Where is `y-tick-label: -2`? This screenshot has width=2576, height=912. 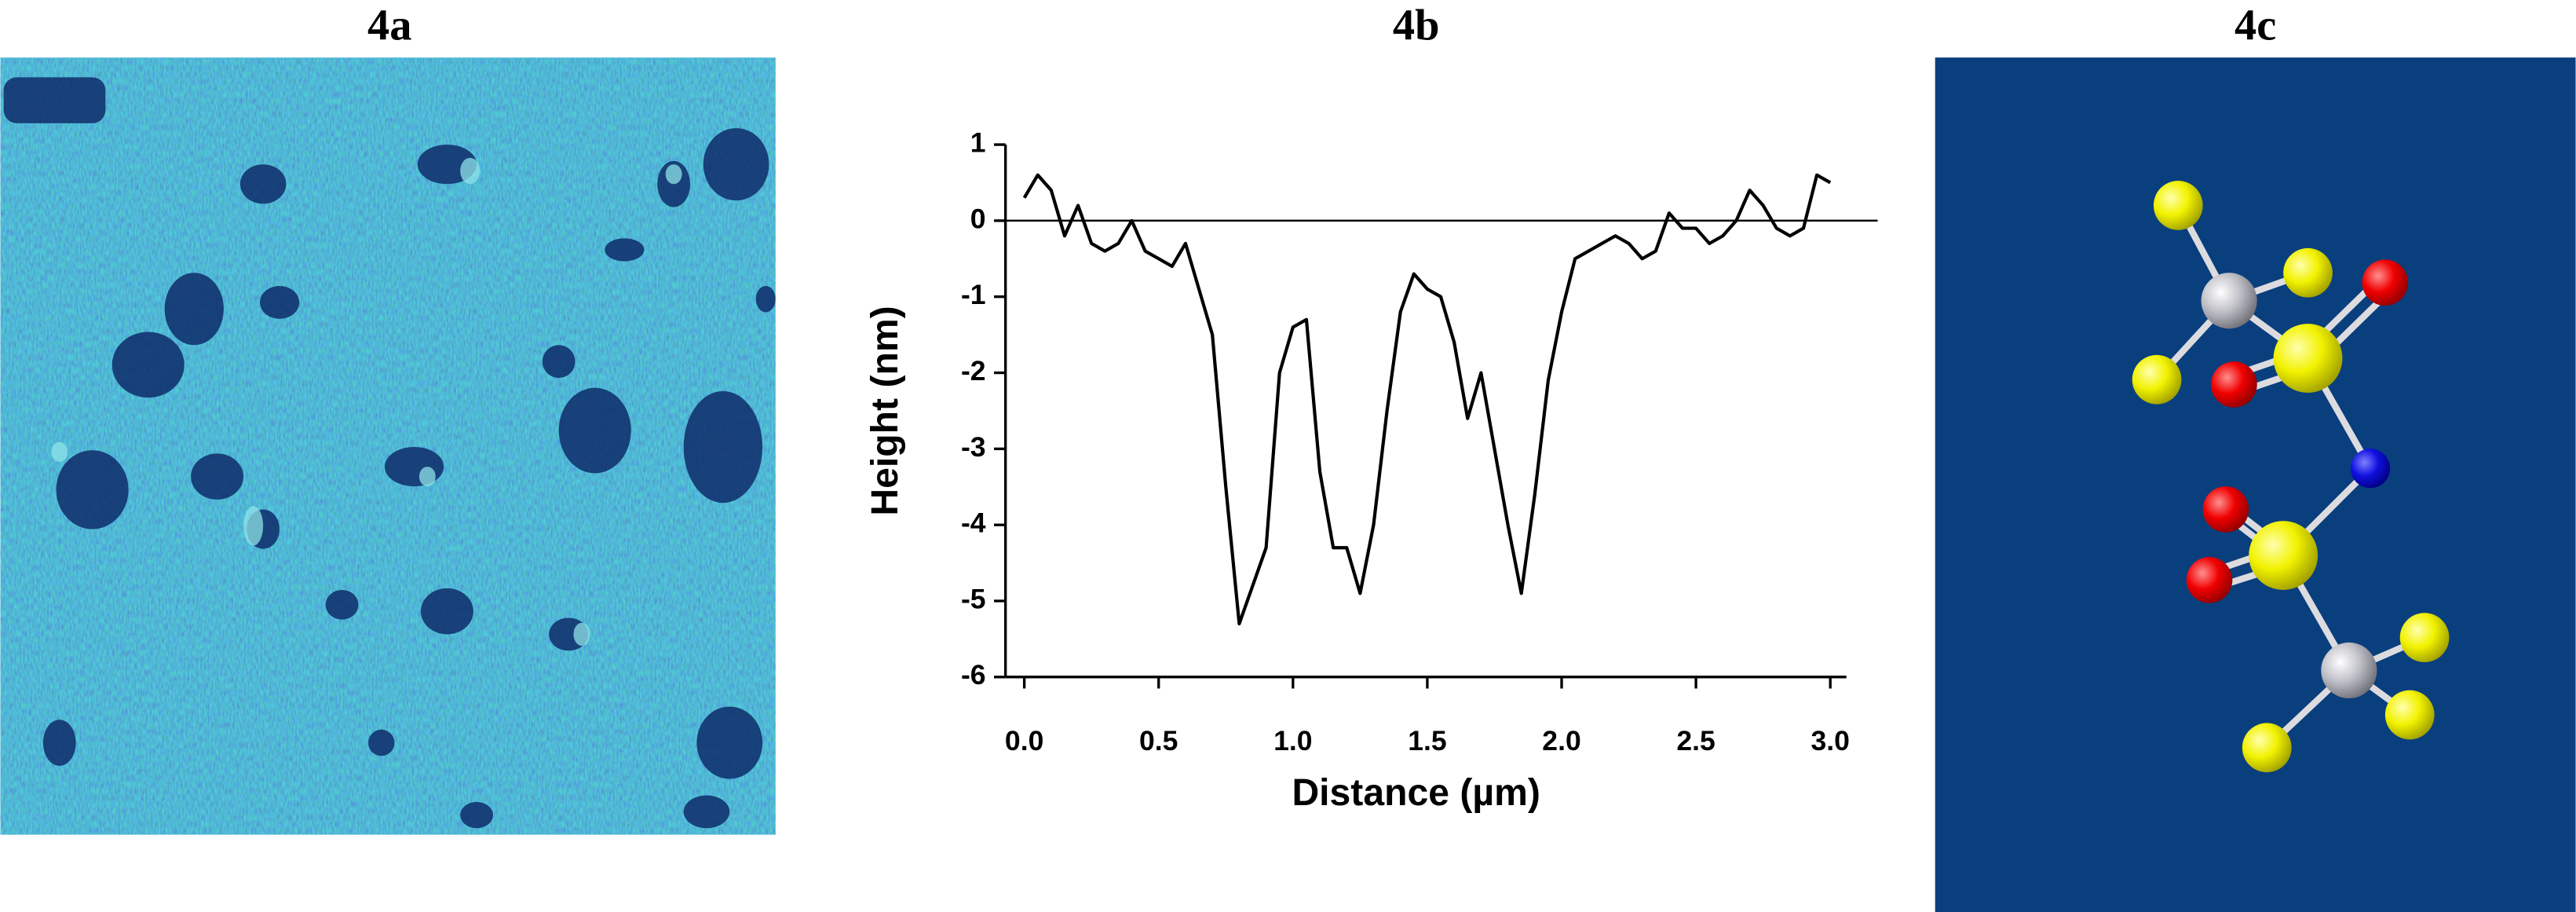 y-tick-label: -2 is located at coordinates (974, 370).